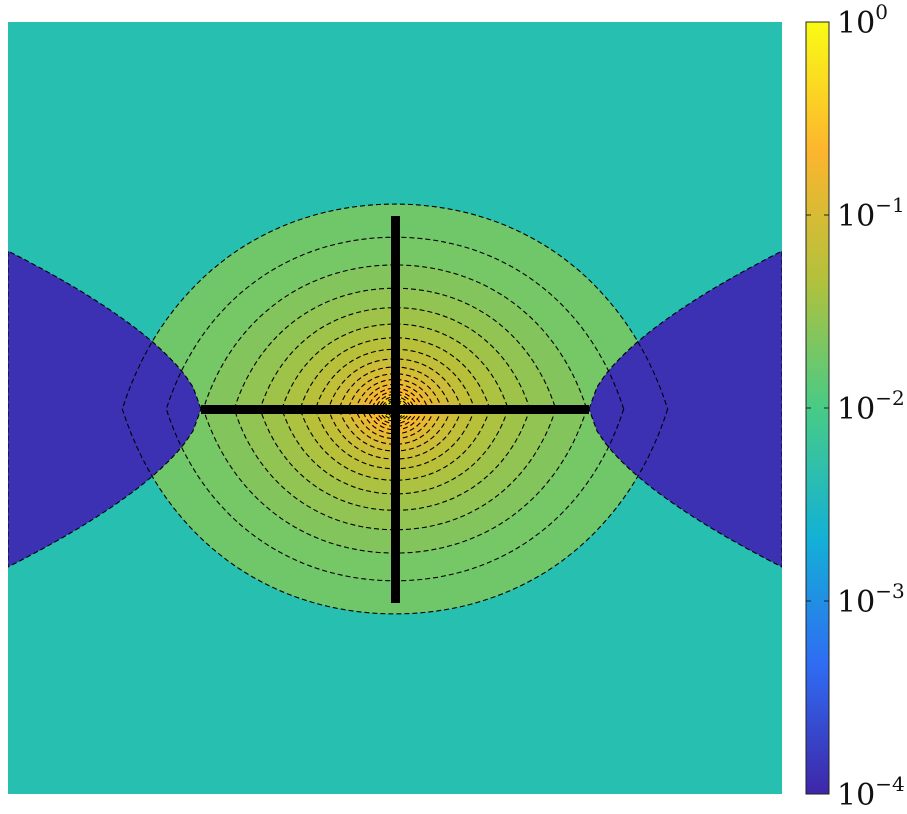  What do you see at coordinates (871, 792) in the screenshot?
I see `colorbar-tick-label: 10⁻⁴` at bounding box center [871, 792].